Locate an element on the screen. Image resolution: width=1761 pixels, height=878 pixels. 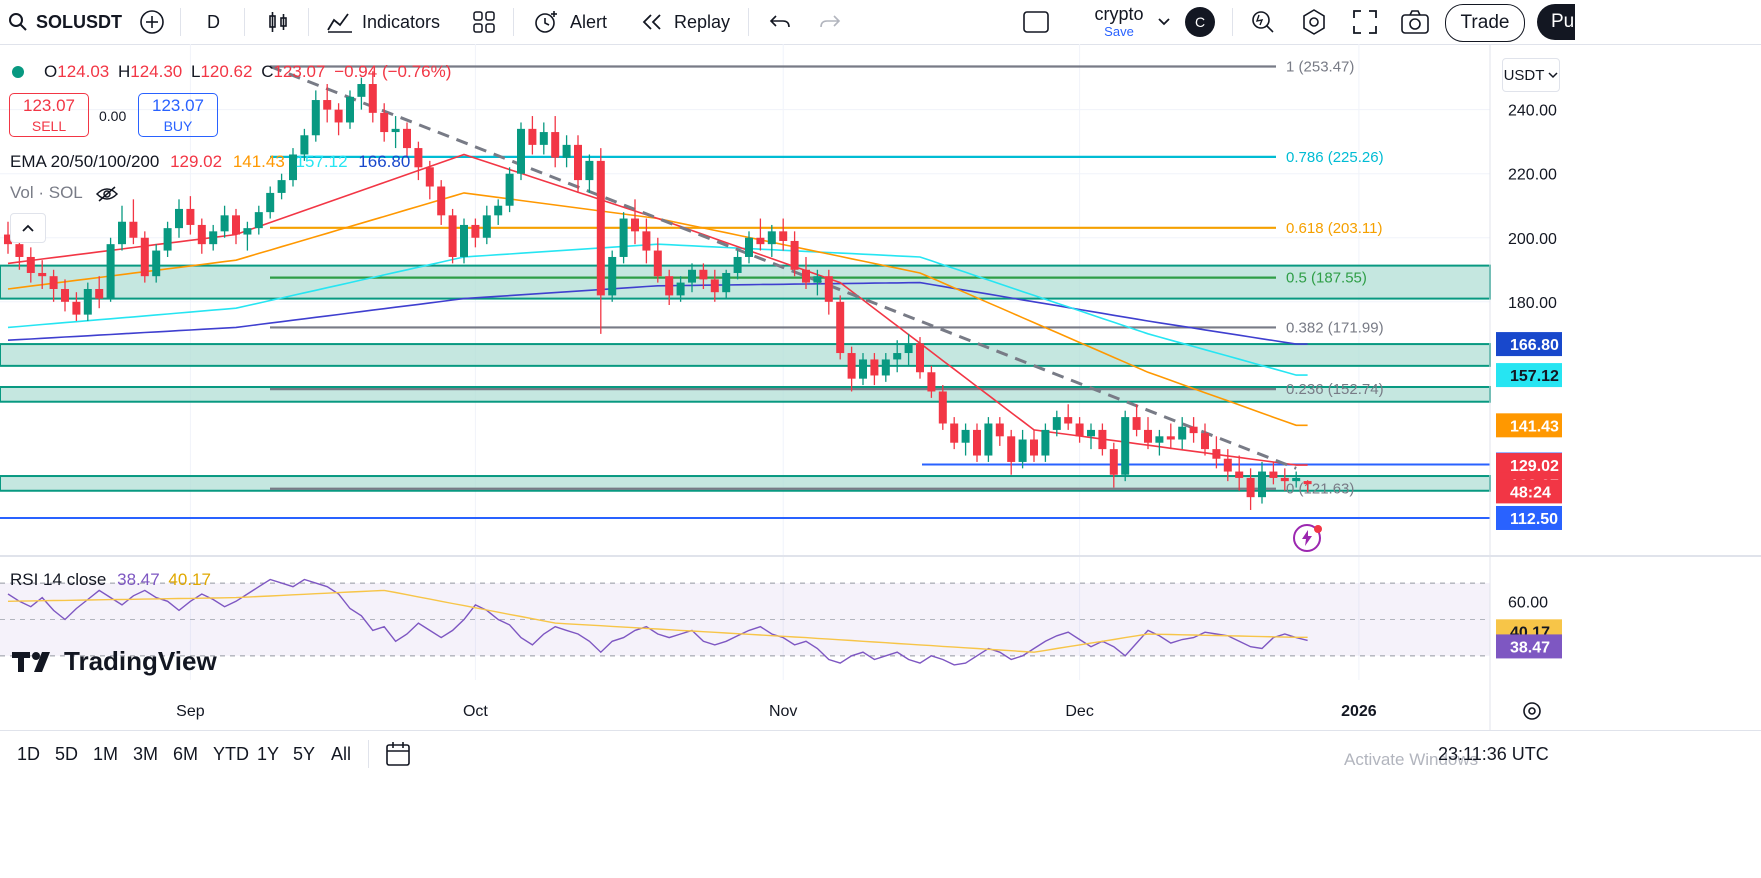
chart-settings-button is located at coordinates (1532, 713).